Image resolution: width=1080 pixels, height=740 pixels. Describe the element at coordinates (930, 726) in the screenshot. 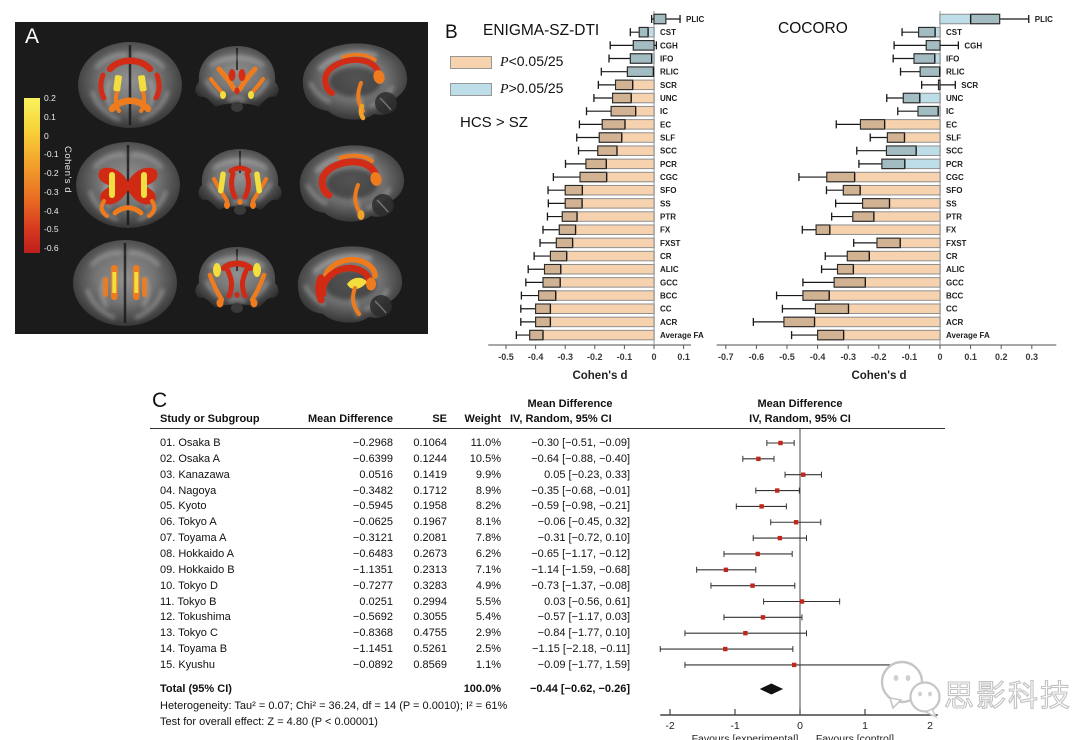

I see `x-tick-label: 2` at that location.